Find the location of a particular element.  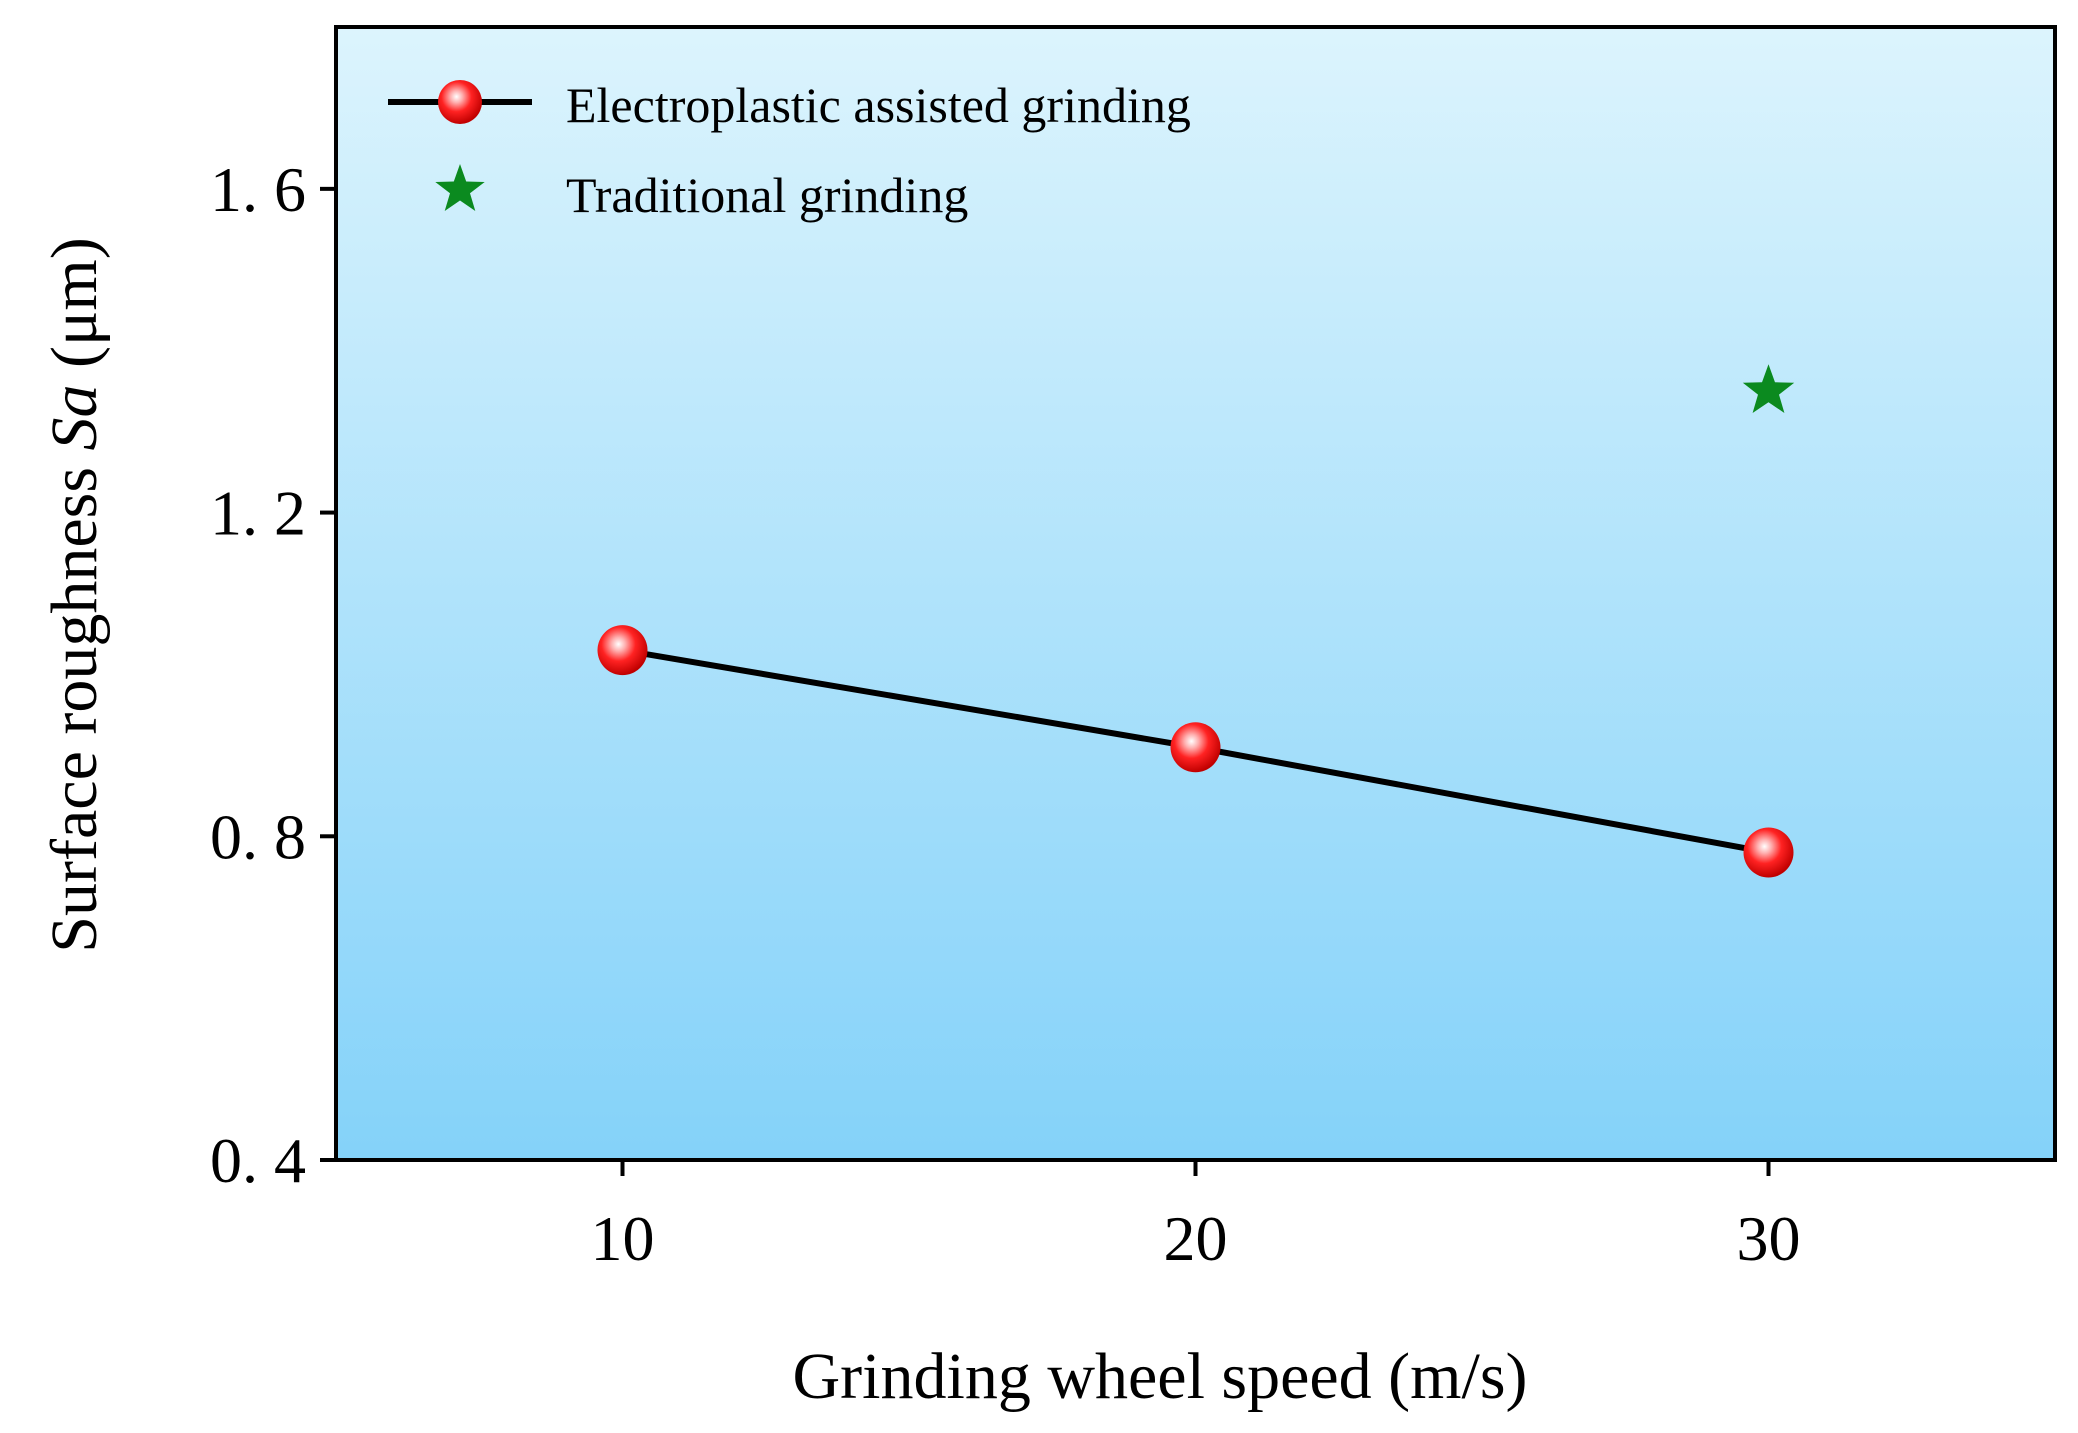

x-tick-label: 10 is located at coordinates (623, 1238).